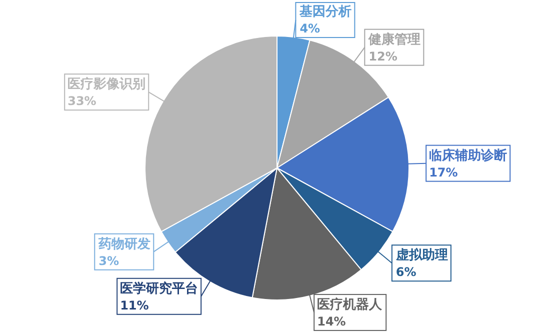 The image size is (555, 334). What do you see at coordinates (443, 172) in the screenshot?
I see `data-label: 17%` at bounding box center [443, 172].